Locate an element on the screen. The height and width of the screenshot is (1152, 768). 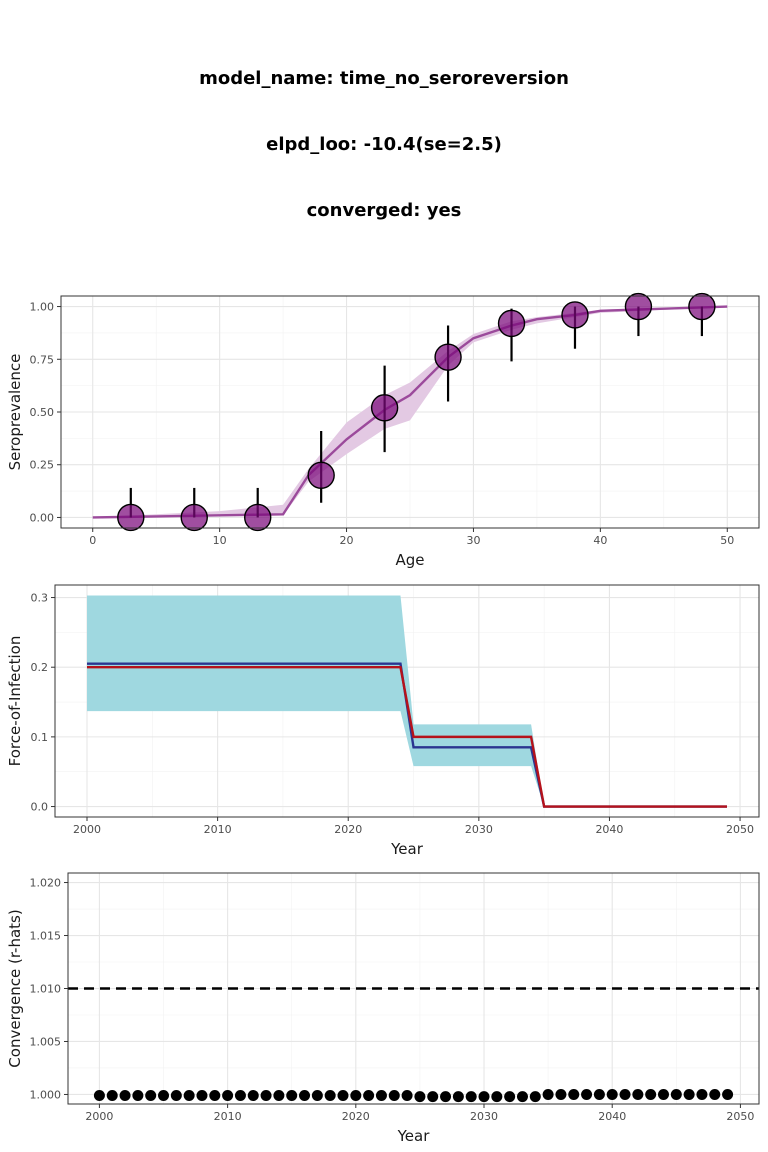
y-tick-label: 0.25 is located at coordinates (42, 465).